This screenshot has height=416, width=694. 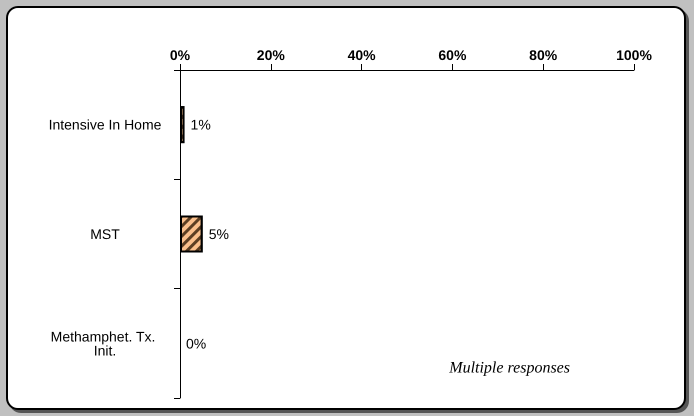 What do you see at coordinates (196, 343) in the screenshot?
I see `data-label: 0%` at bounding box center [196, 343].